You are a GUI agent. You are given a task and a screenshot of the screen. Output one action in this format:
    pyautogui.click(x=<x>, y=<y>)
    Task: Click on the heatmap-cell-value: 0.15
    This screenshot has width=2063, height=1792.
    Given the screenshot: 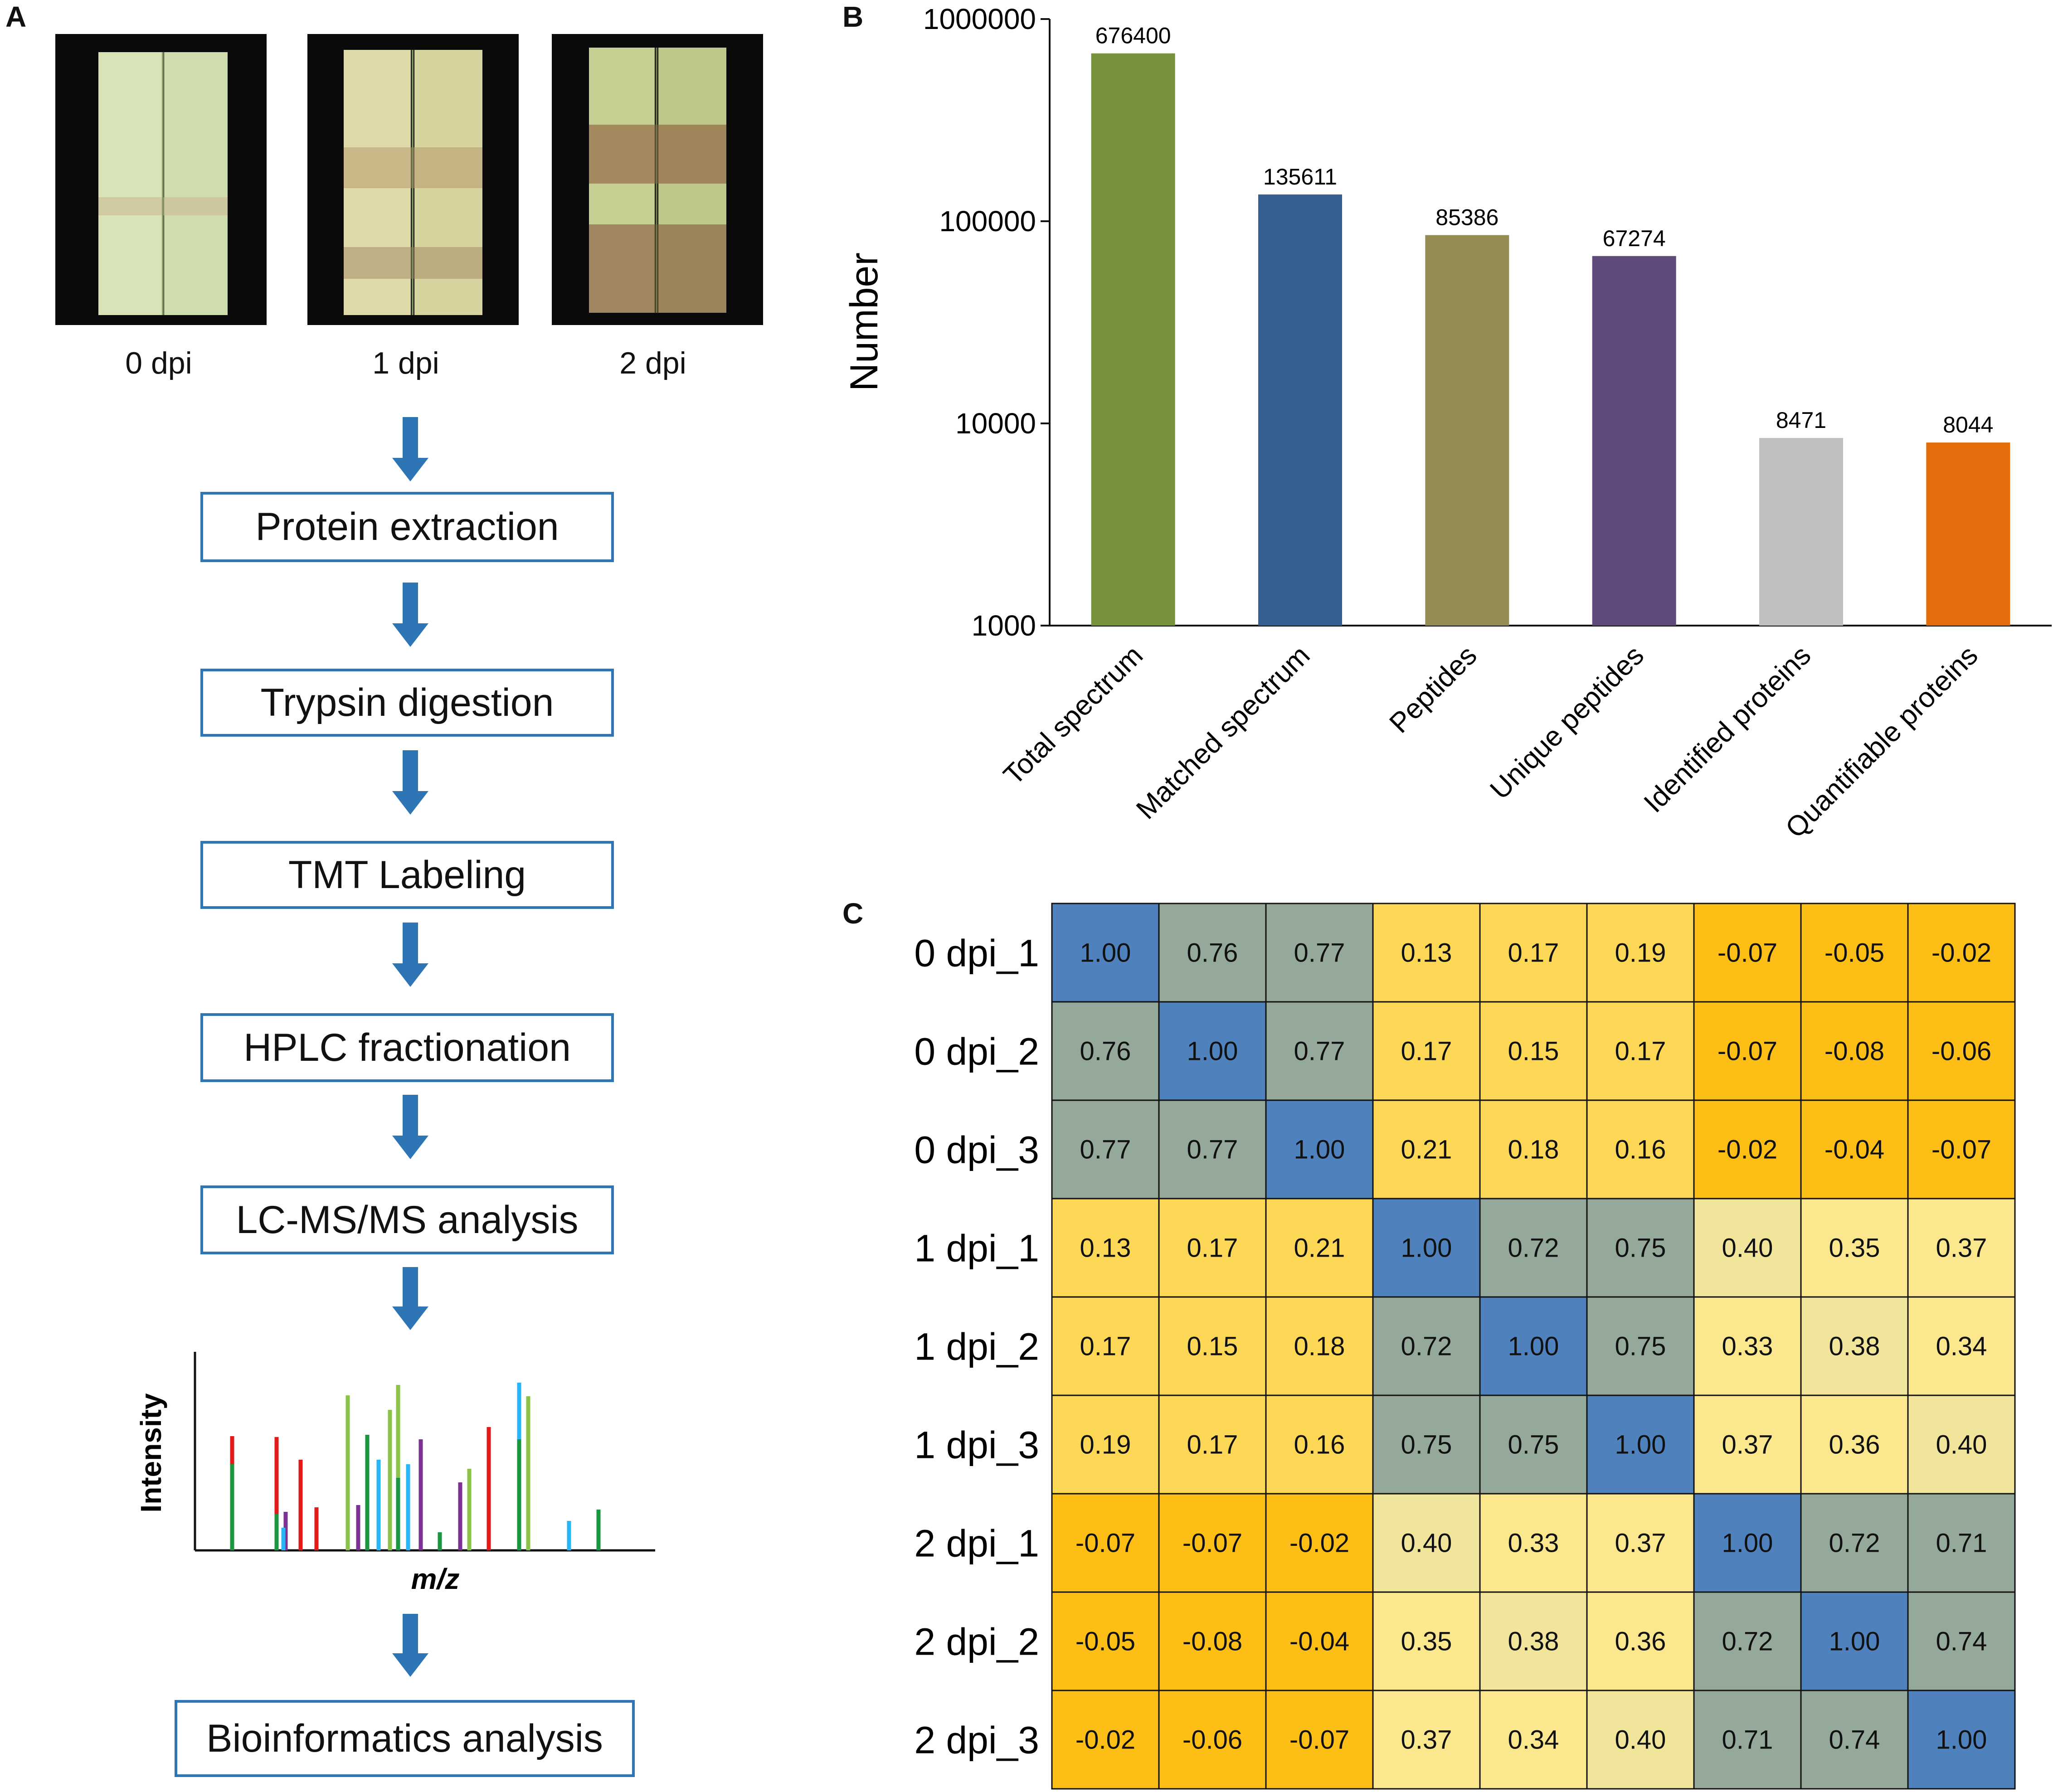 What is the action you would take?
    pyautogui.click(x=1533, y=1051)
    